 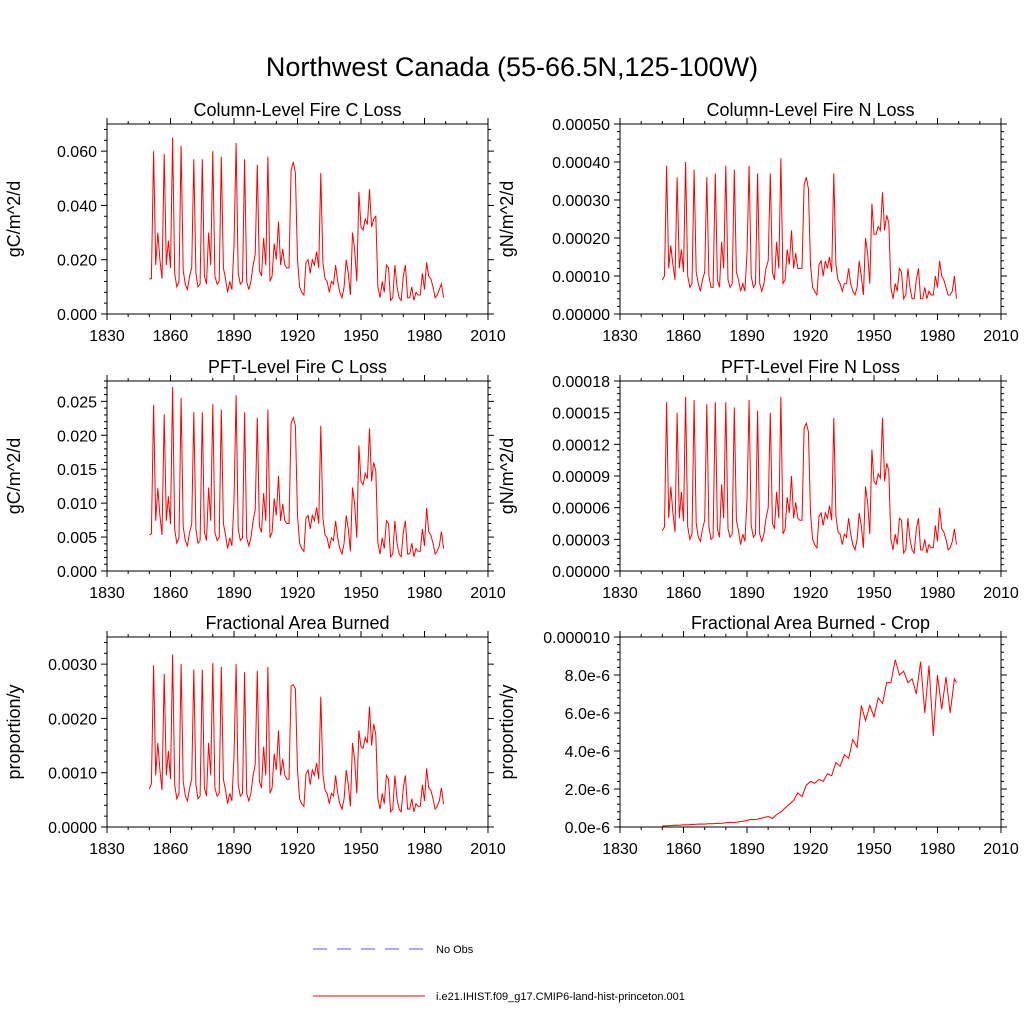 What do you see at coordinates (581, 477) in the screenshot?
I see `y-tick-label: 0.00009` at bounding box center [581, 477].